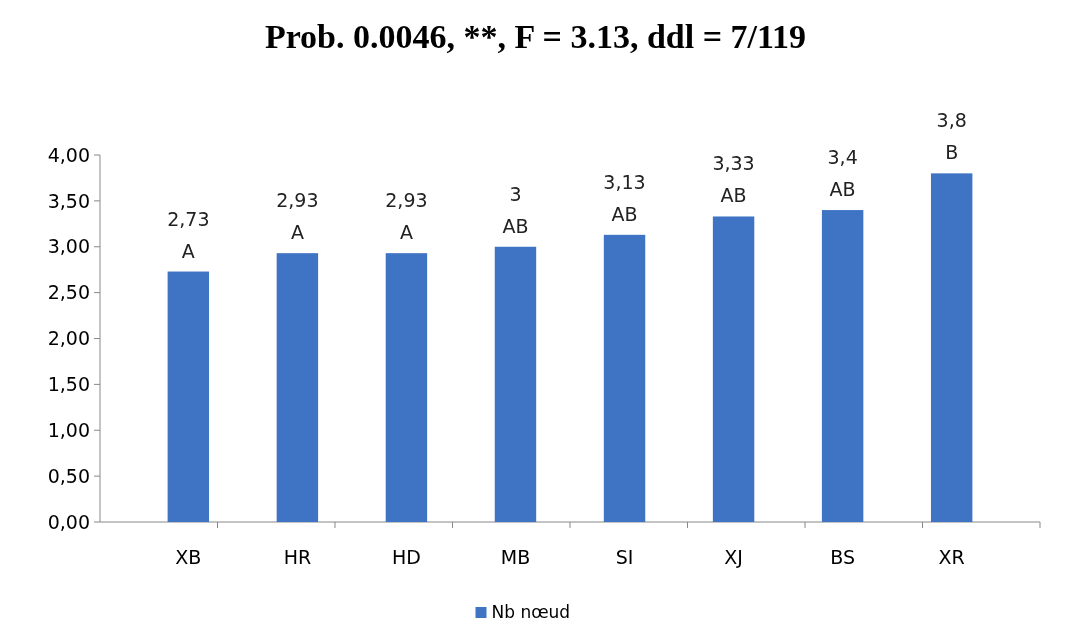 Image resolution: width=1071 pixels, height=640 pixels. Describe the element at coordinates (624, 181) in the screenshot. I see `data-label: 3,13` at that location.